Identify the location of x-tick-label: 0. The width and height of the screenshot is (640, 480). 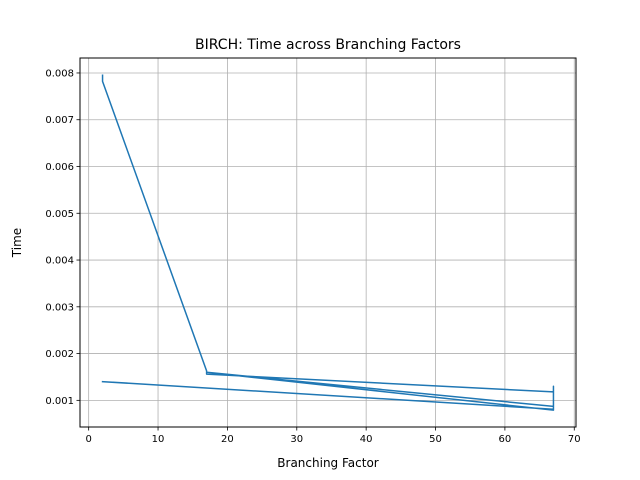
(88, 439).